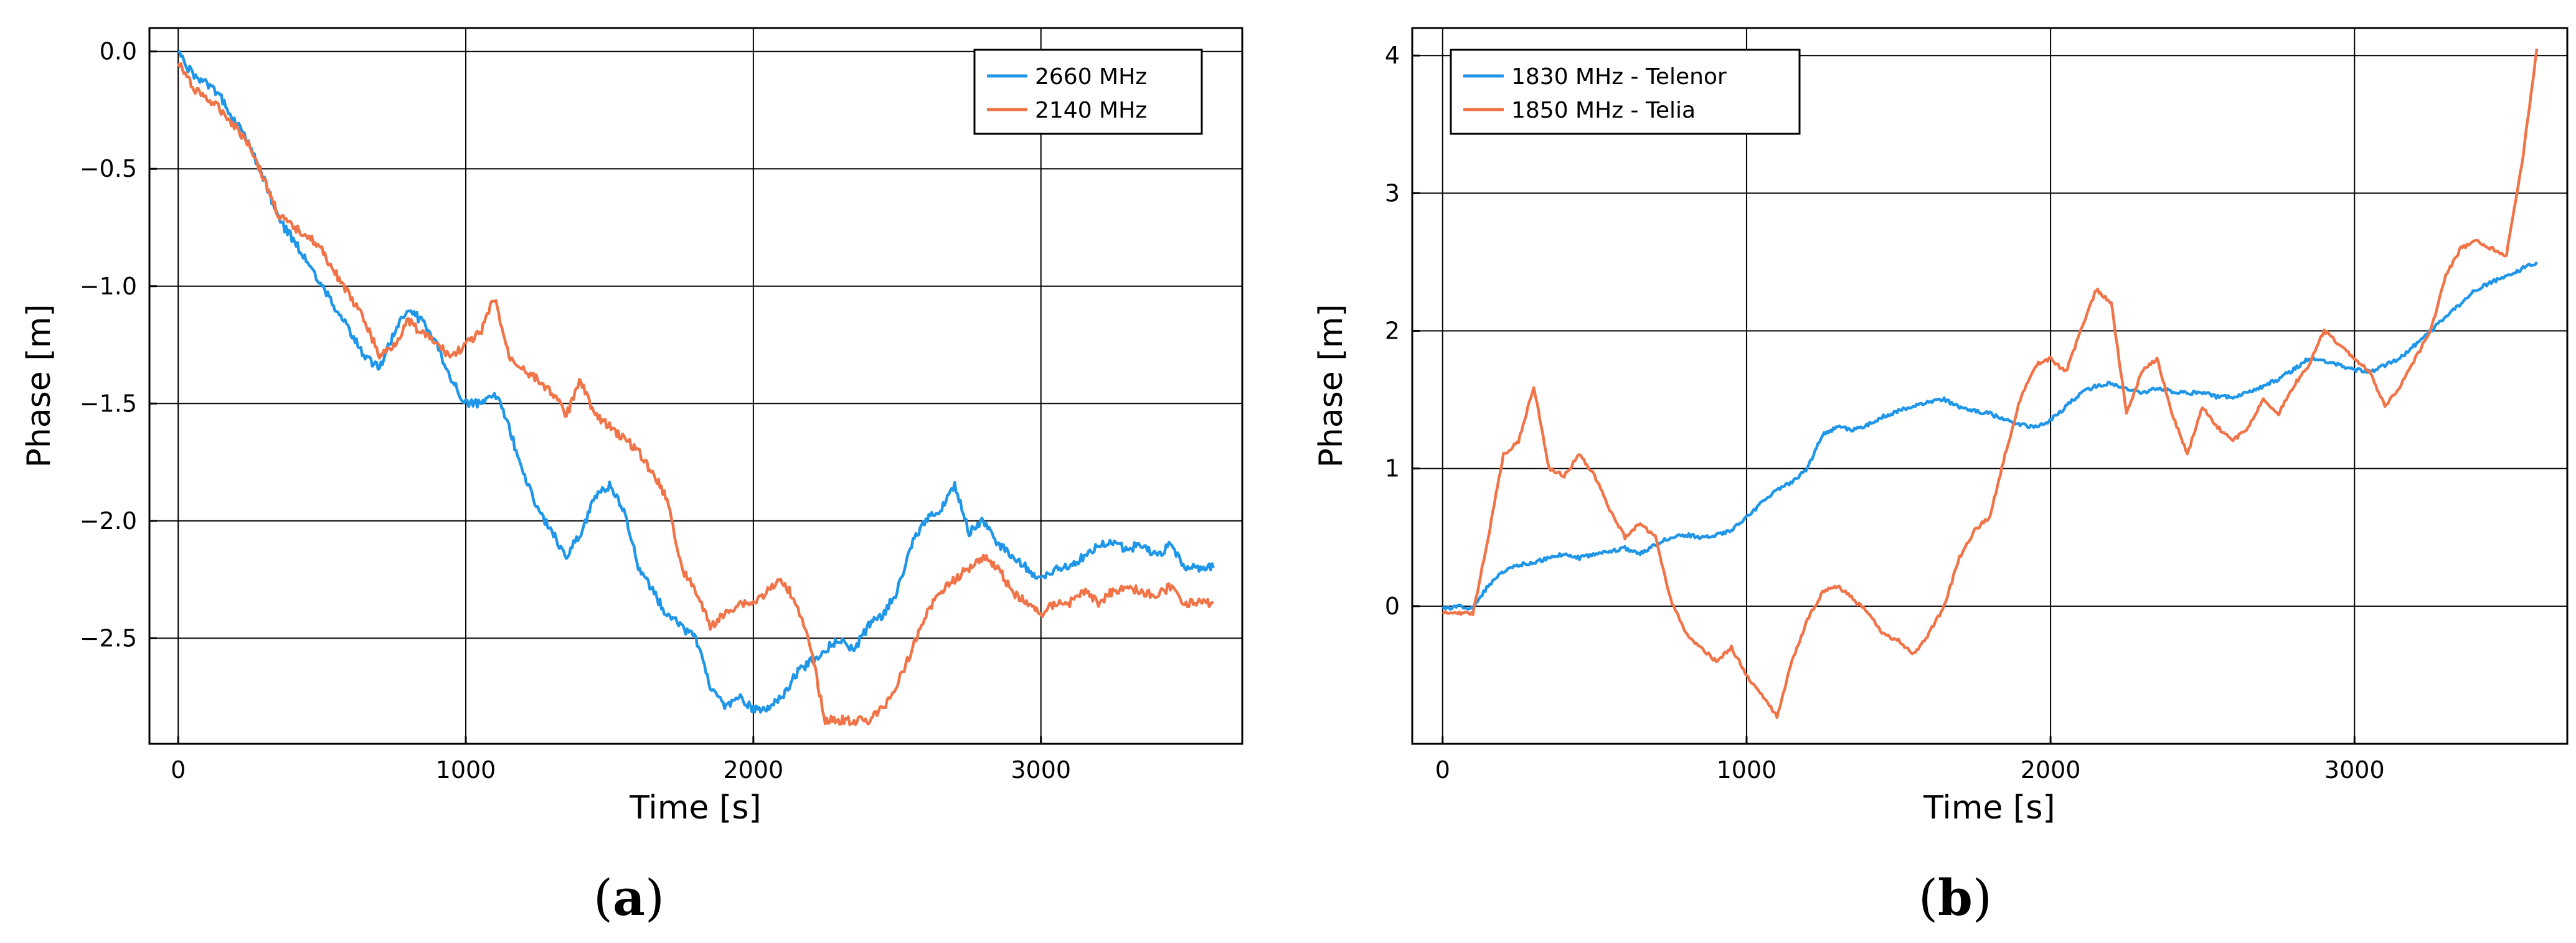 The image size is (2576, 943). What do you see at coordinates (2051, 770) in the screenshot?
I see `x-tick-label-b-2: 2000` at bounding box center [2051, 770].